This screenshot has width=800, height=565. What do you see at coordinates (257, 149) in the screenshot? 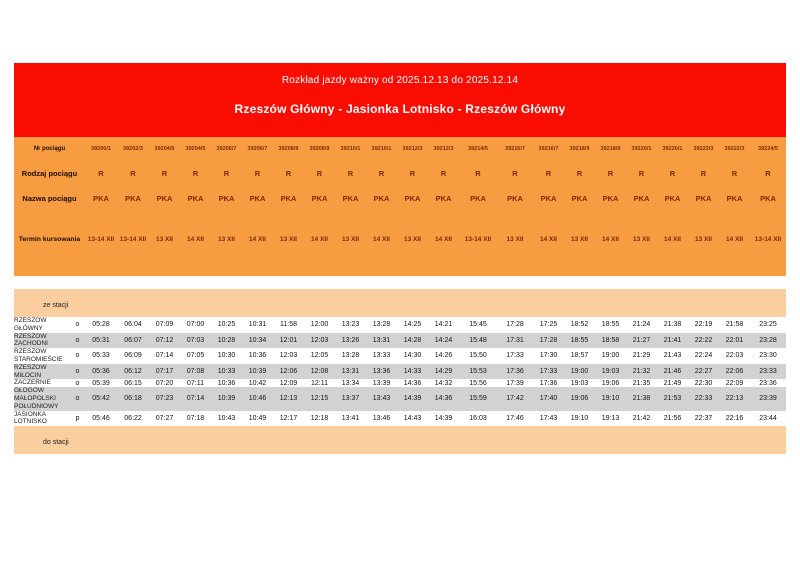
I see `train-number-cell: 39206/7` at bounding box center [257, 149].